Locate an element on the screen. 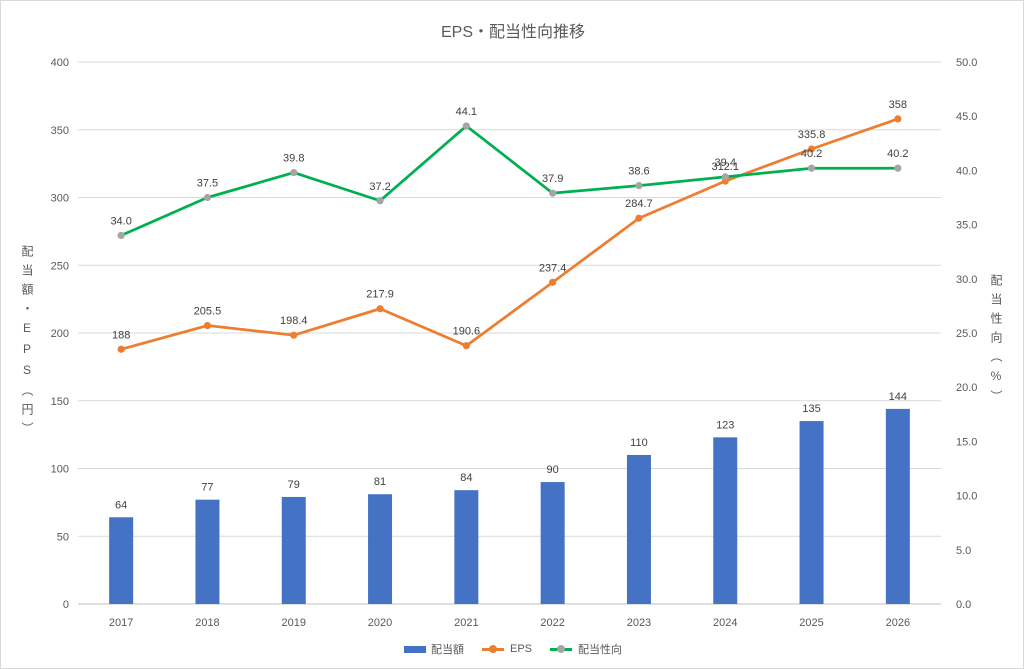 The width and height of the screenshot is (1024, 669). eps-point-2026 is located at coordinates (898, 119).